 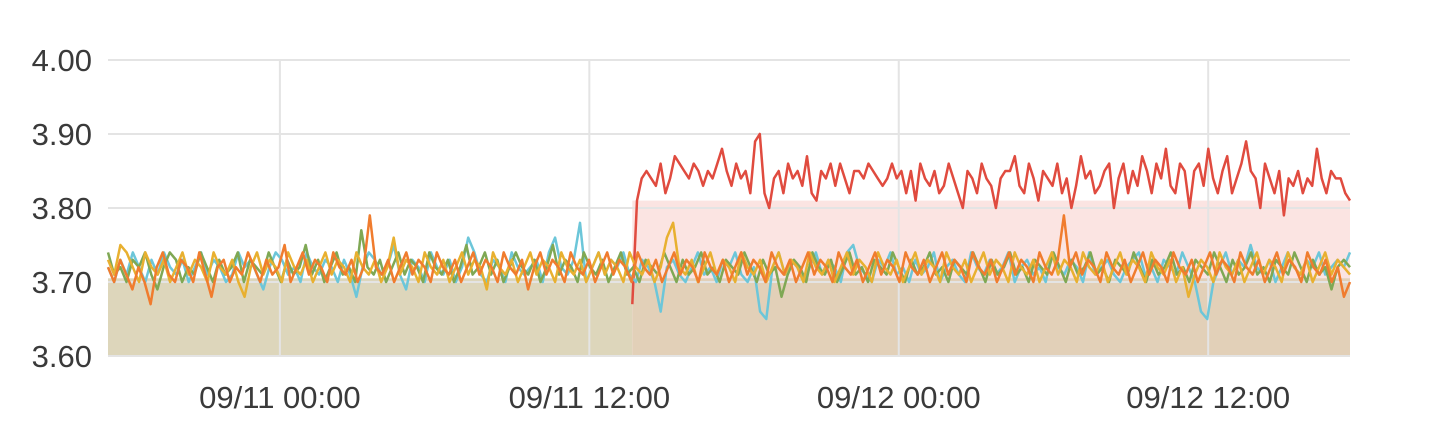 I want to click on x-tick-label-2: 09/11 12:00, so click(x=589, y=397).